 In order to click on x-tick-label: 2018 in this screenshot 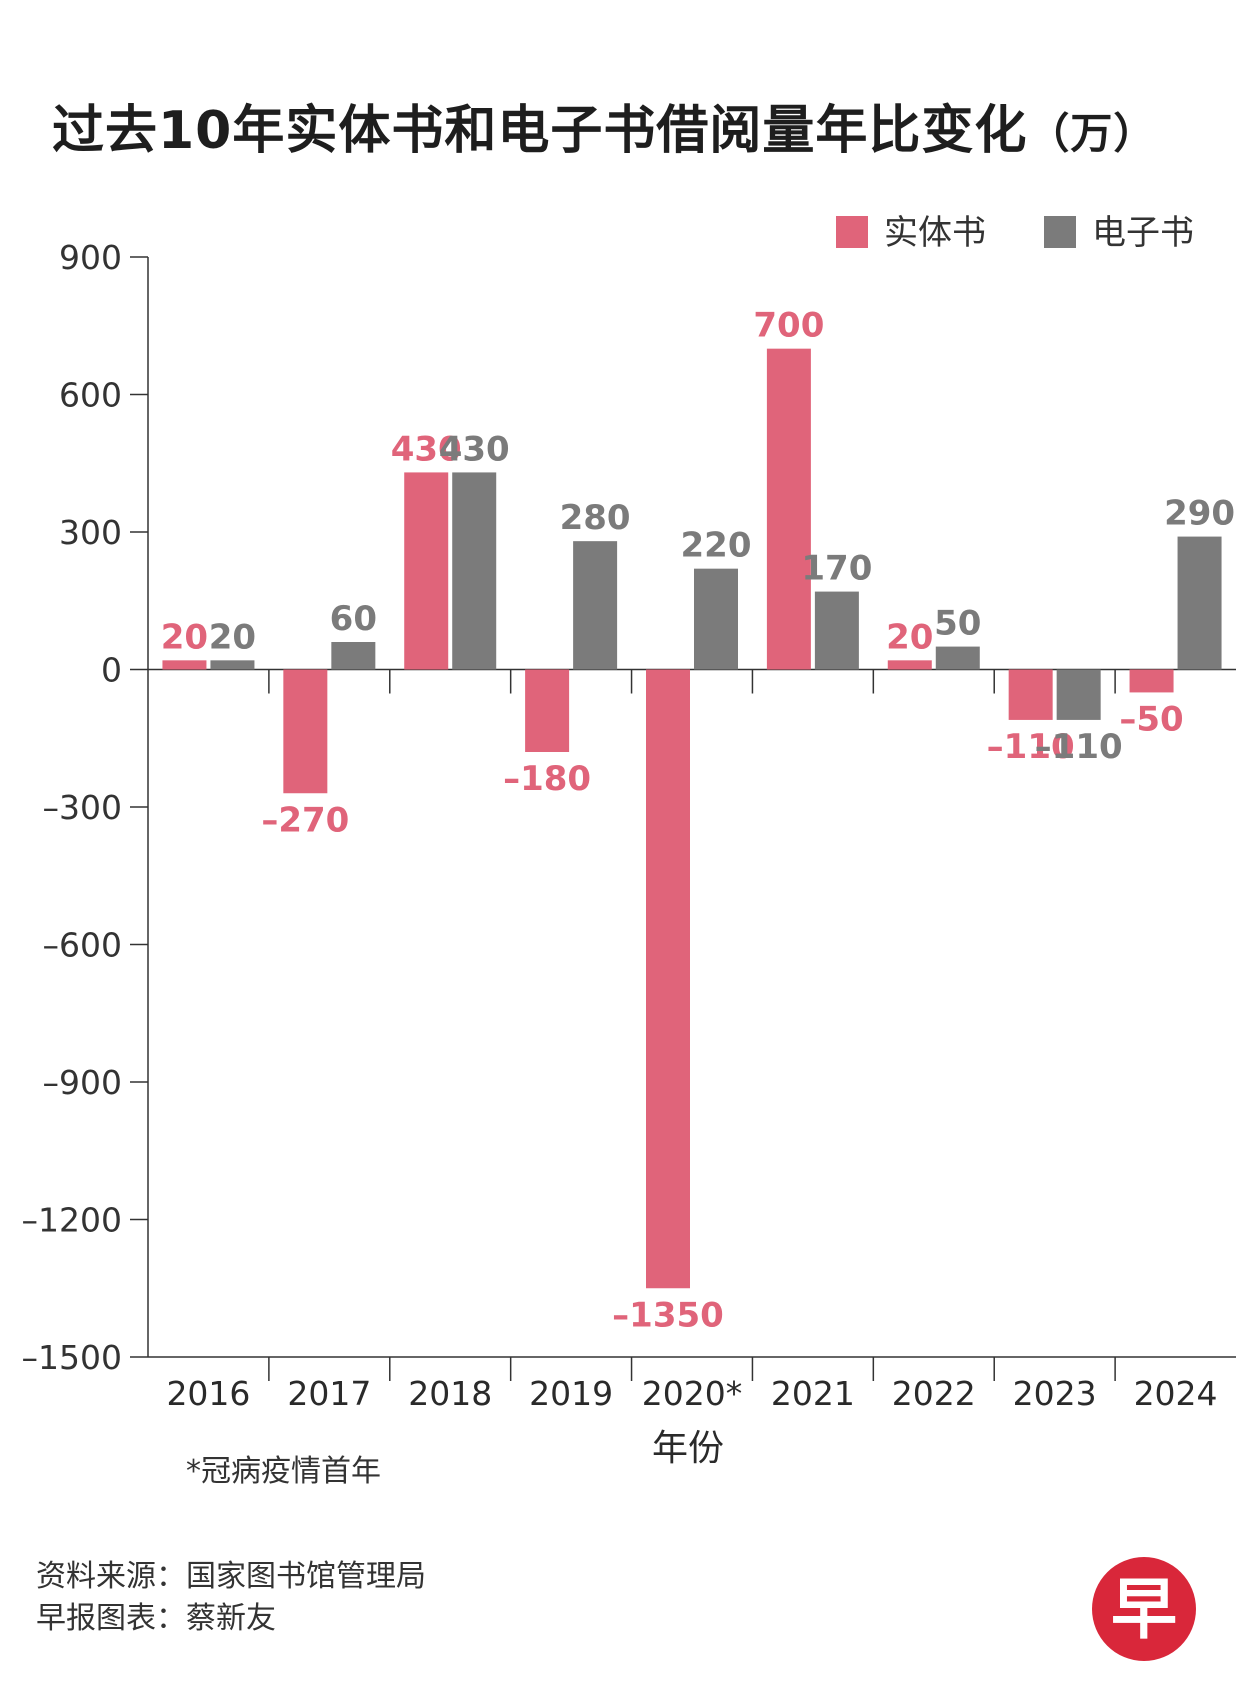, I will do `click(450, 1393)`.